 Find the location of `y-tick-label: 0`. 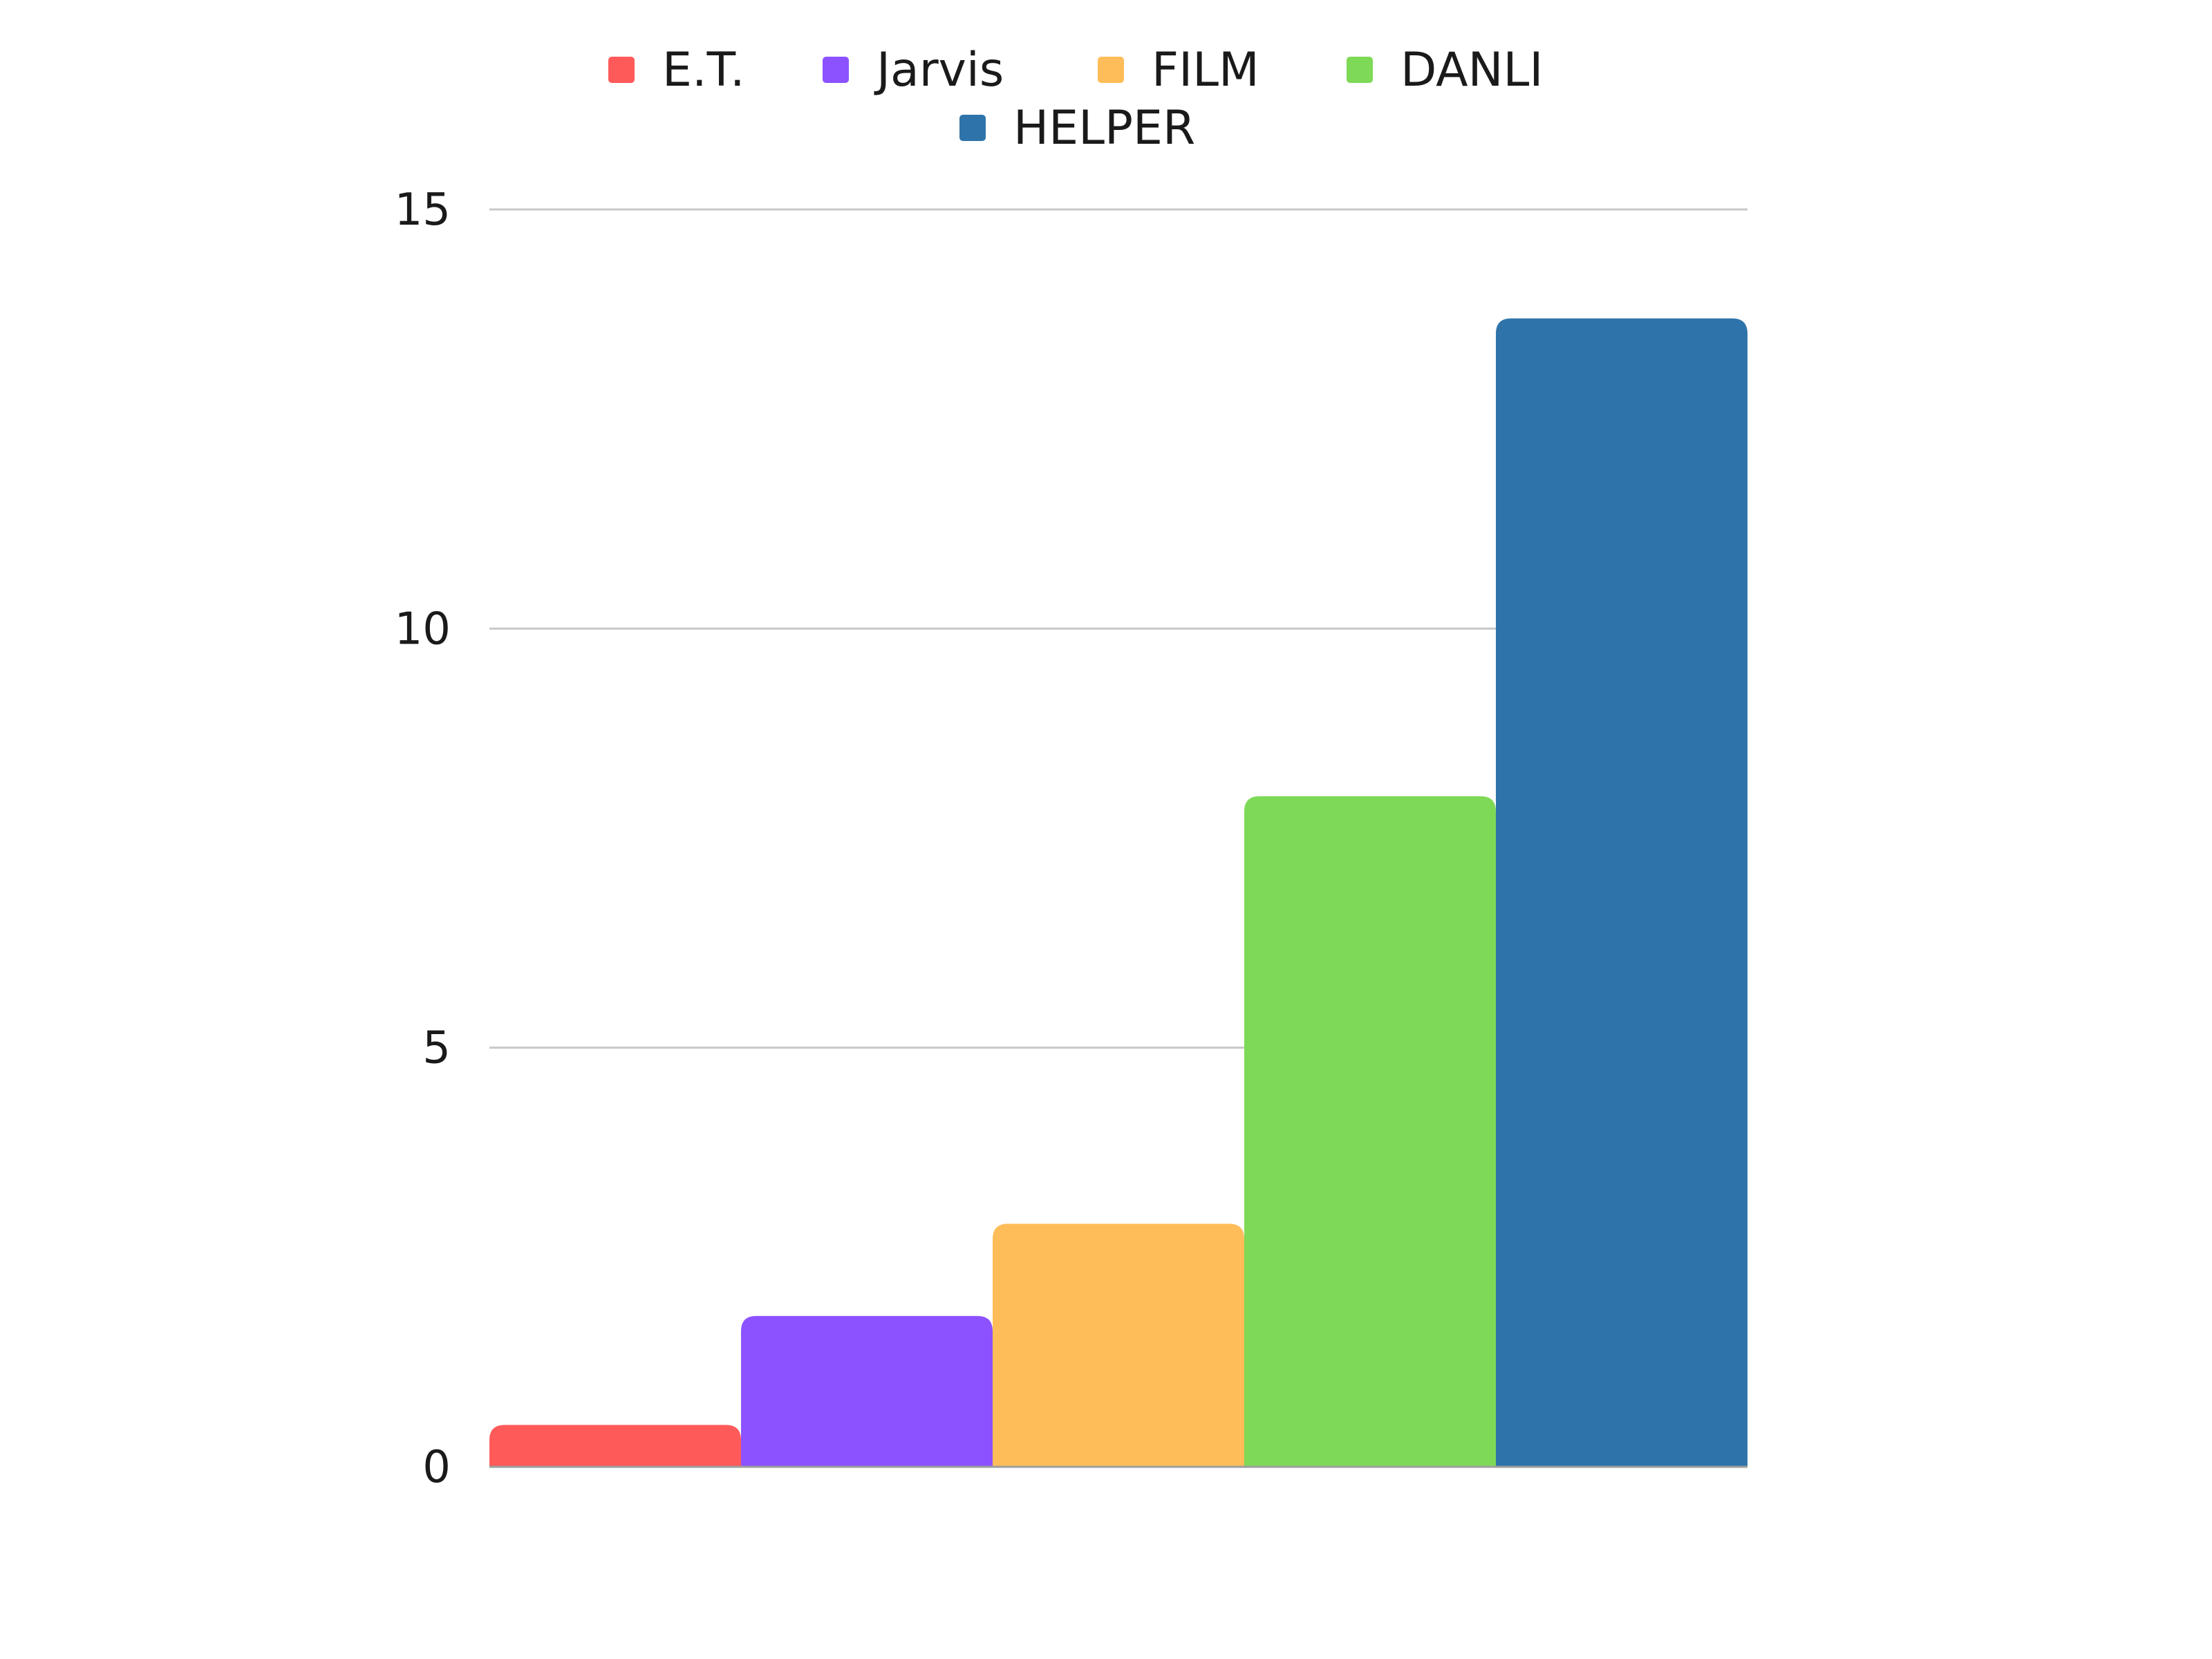

y-tick-label: 0 is located at coordinates (436, 1467).